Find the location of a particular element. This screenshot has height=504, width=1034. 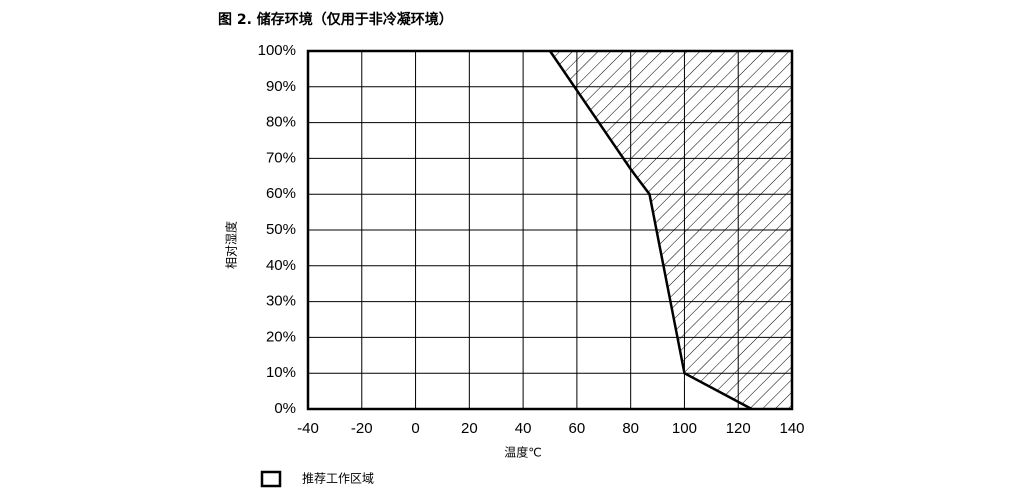

x-tick-label: 140 is located at coordinates (791, 428).